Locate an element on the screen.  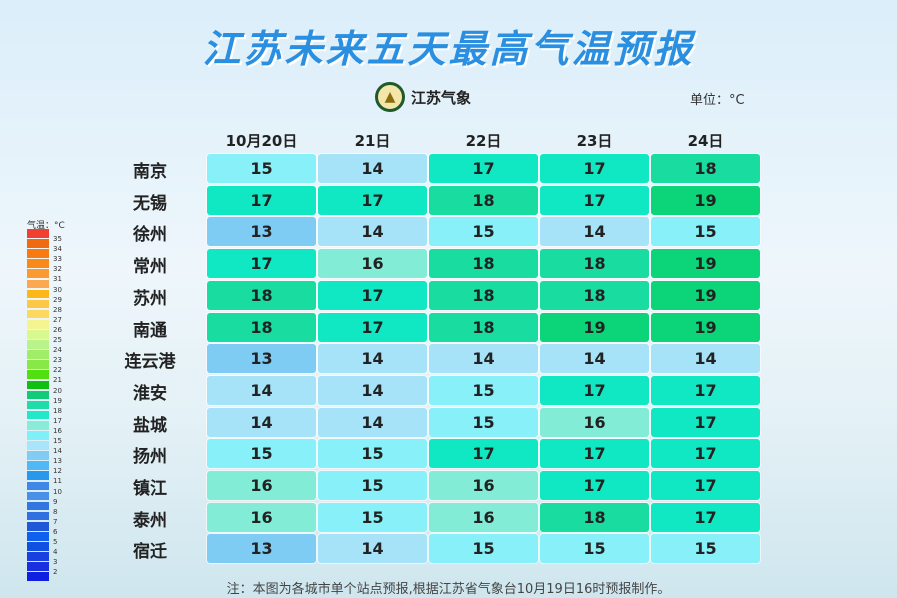
row-city-label: 泰州 is located at coordinates (150, 520).